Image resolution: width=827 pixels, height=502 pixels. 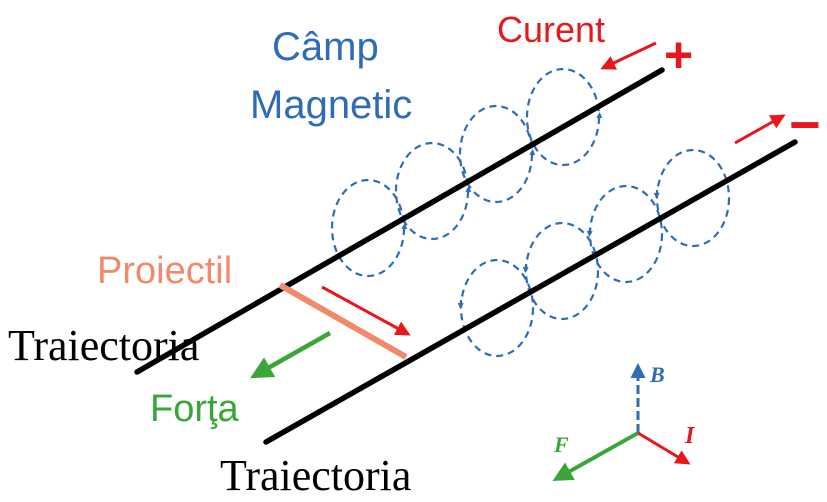 I want to click on projectile-label: Proiectil, so click(x=164, y=271).